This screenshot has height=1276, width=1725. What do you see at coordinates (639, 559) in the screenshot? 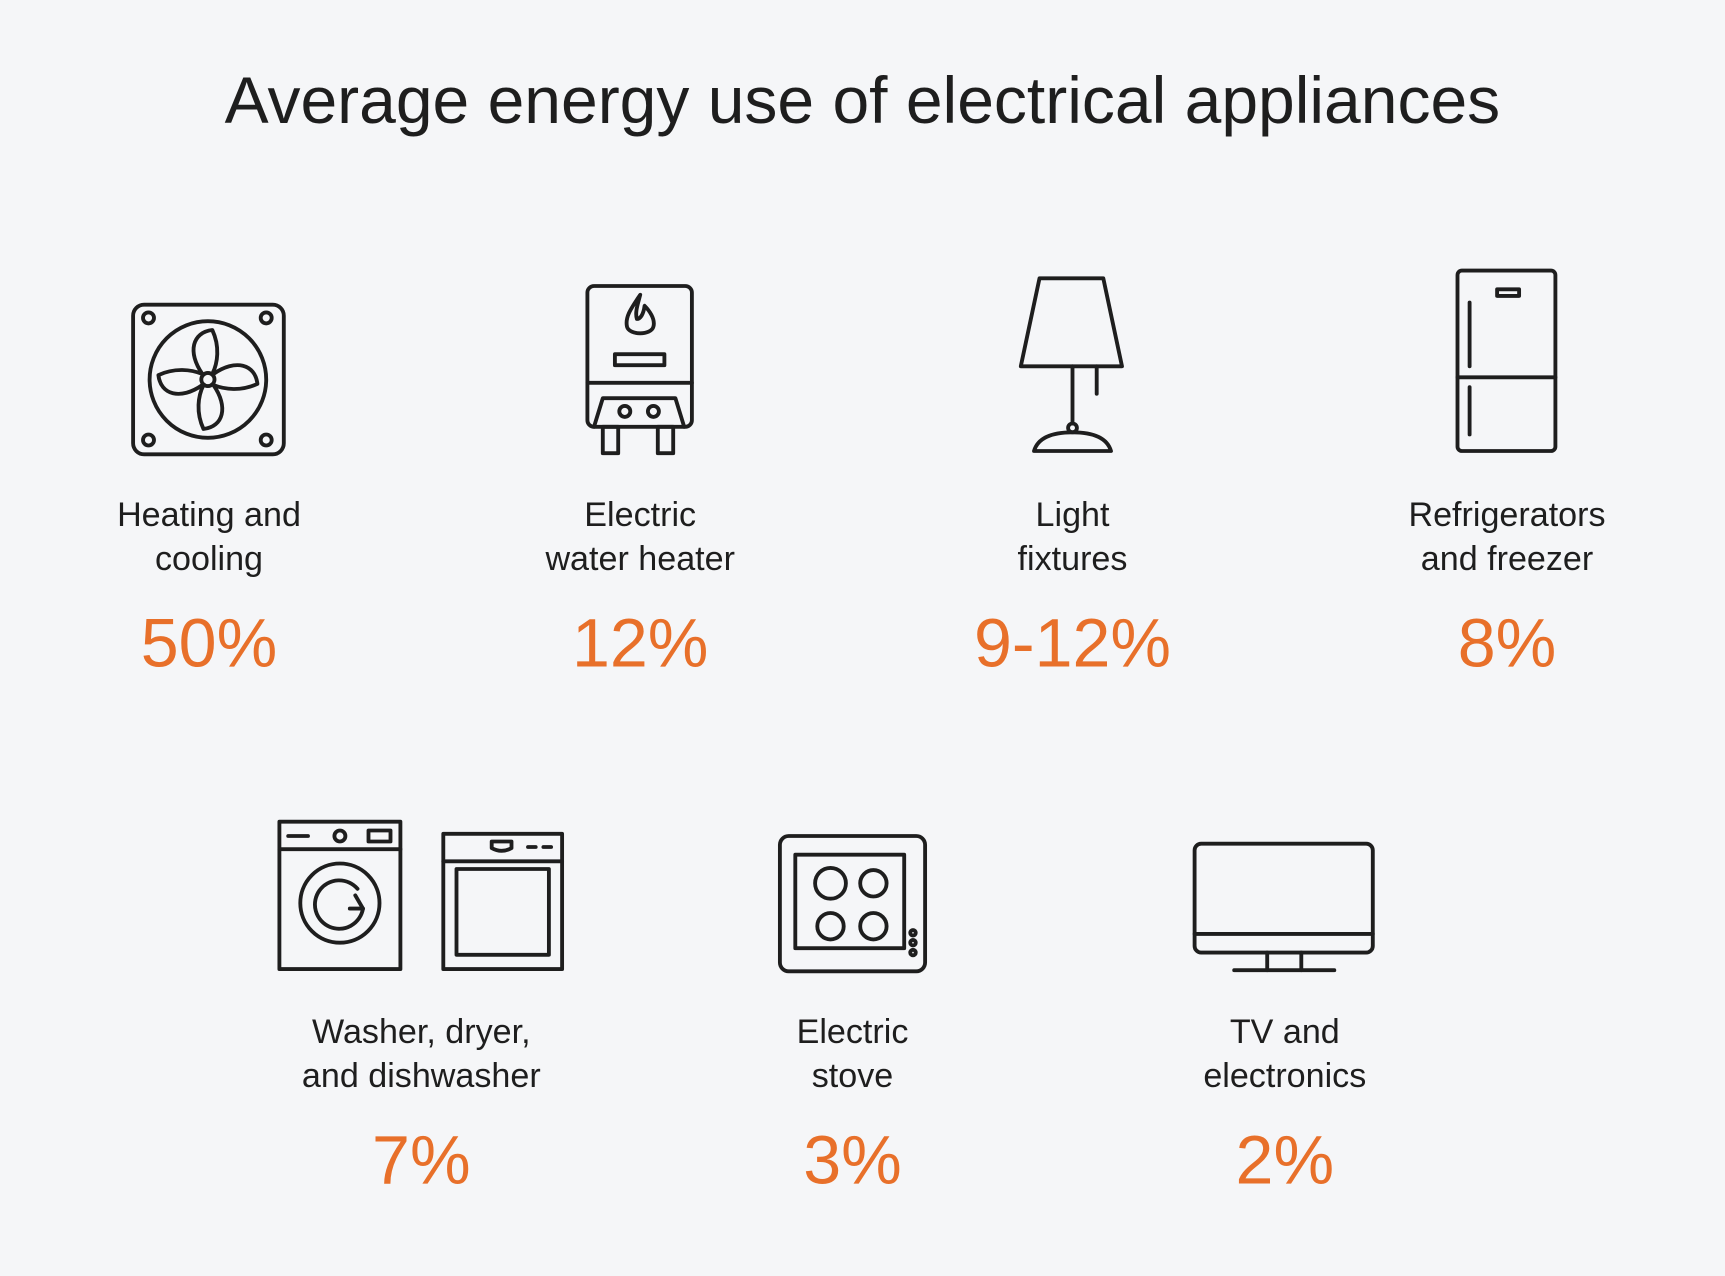
I see `item-label: water heater` at bounding box center [639, 559].